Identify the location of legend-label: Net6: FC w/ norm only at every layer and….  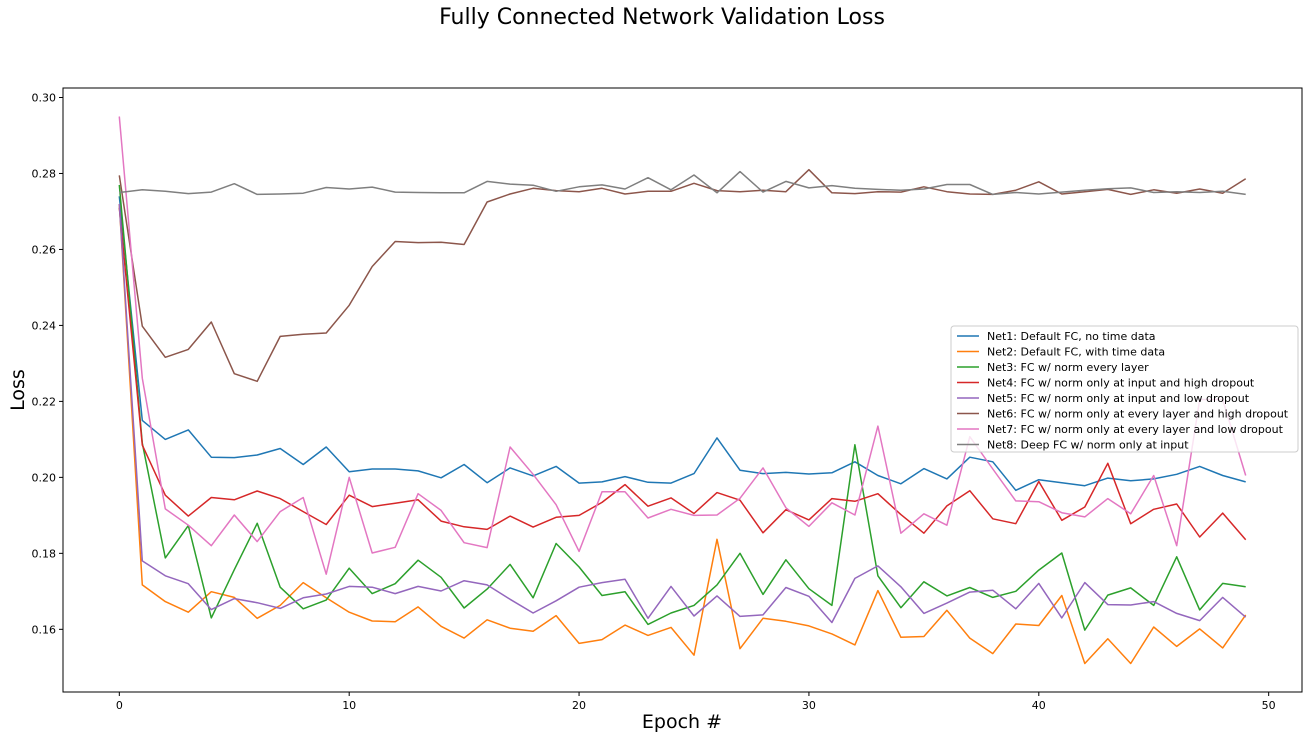
(1138, 414).